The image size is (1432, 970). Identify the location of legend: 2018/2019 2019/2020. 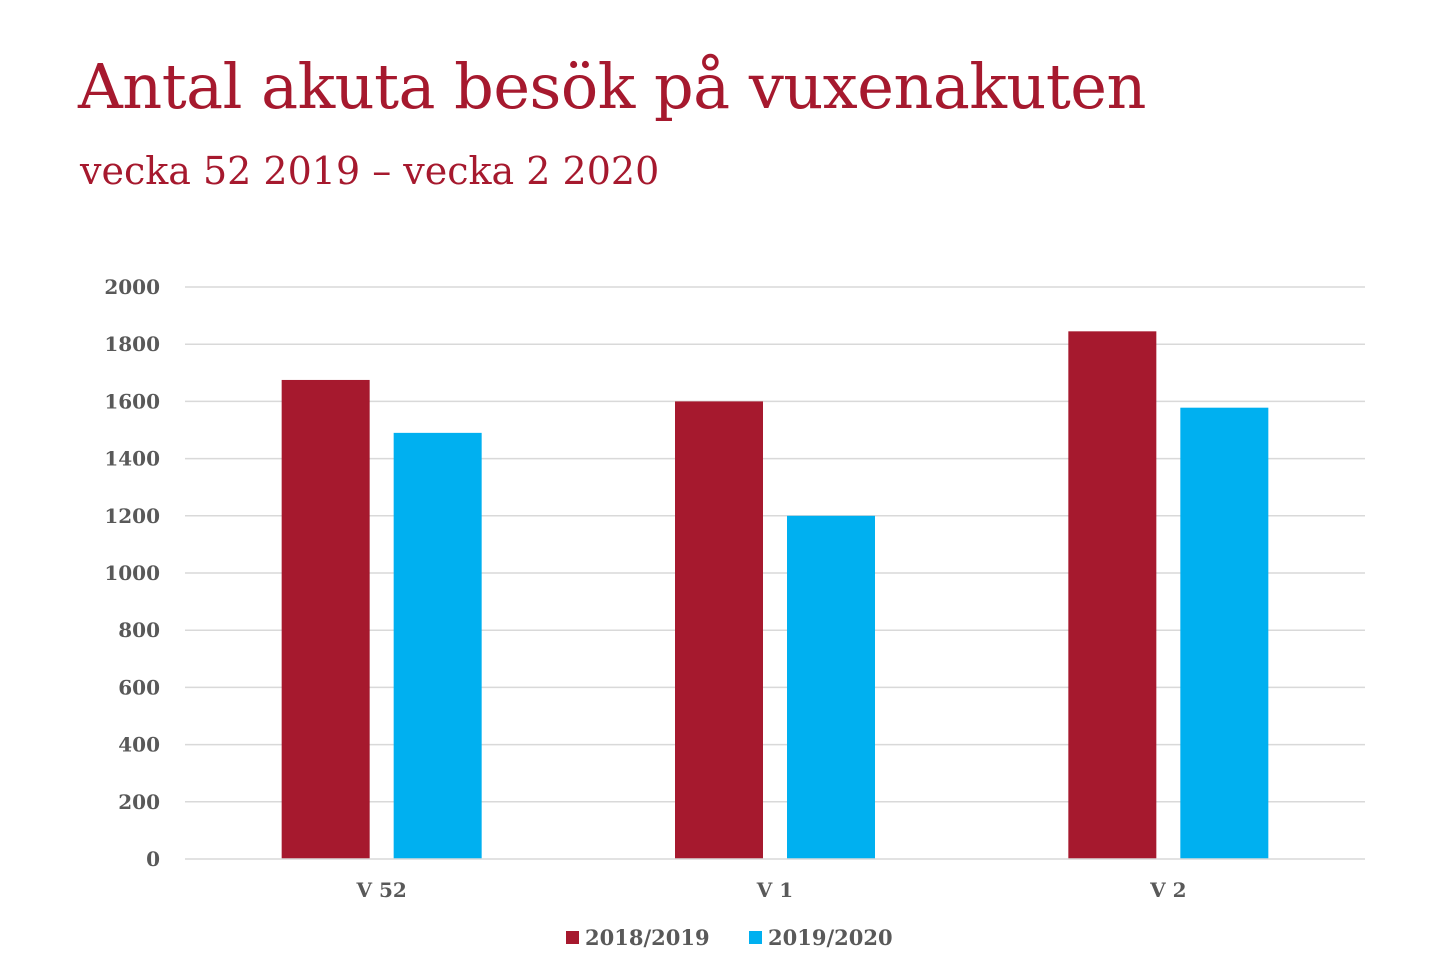
(729, 937).